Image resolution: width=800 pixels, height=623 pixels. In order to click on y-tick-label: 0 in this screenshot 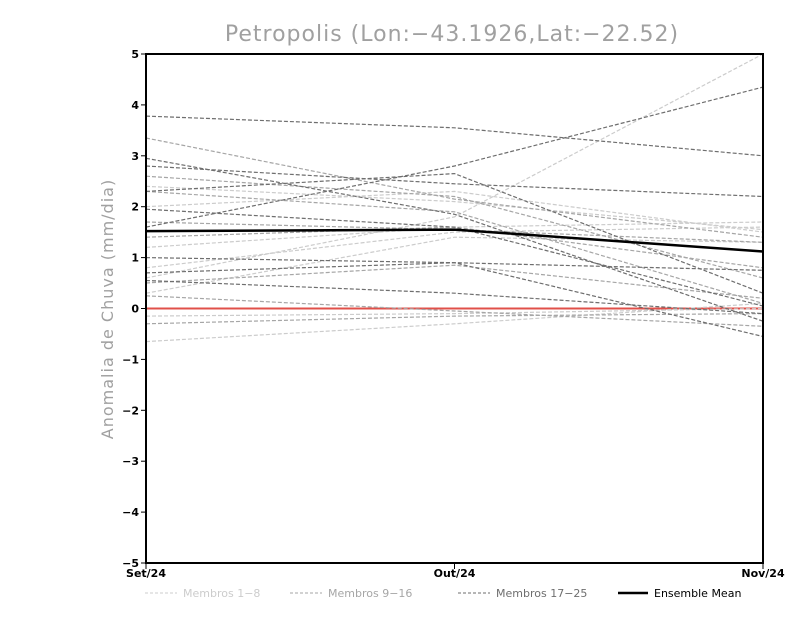, I will do `click(135, 309)`.